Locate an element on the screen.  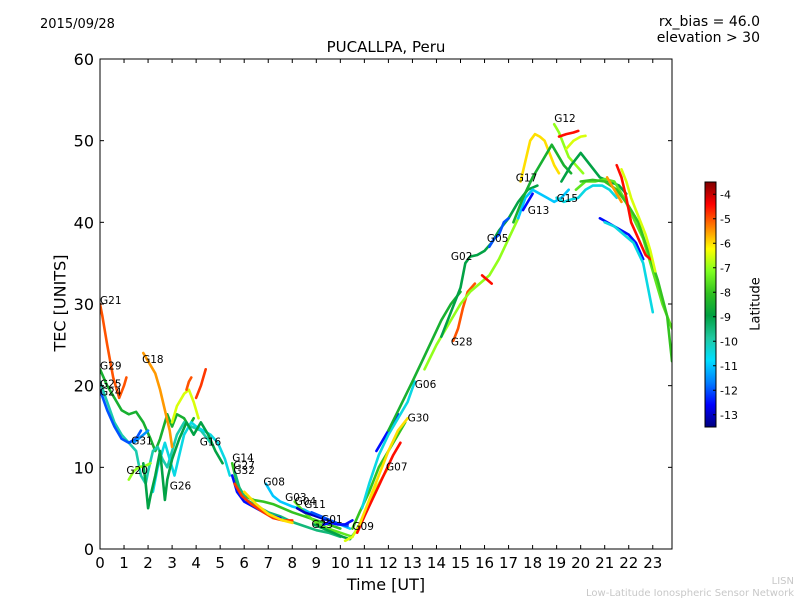
credit-short: LISN is located at coordinates (782, 581).